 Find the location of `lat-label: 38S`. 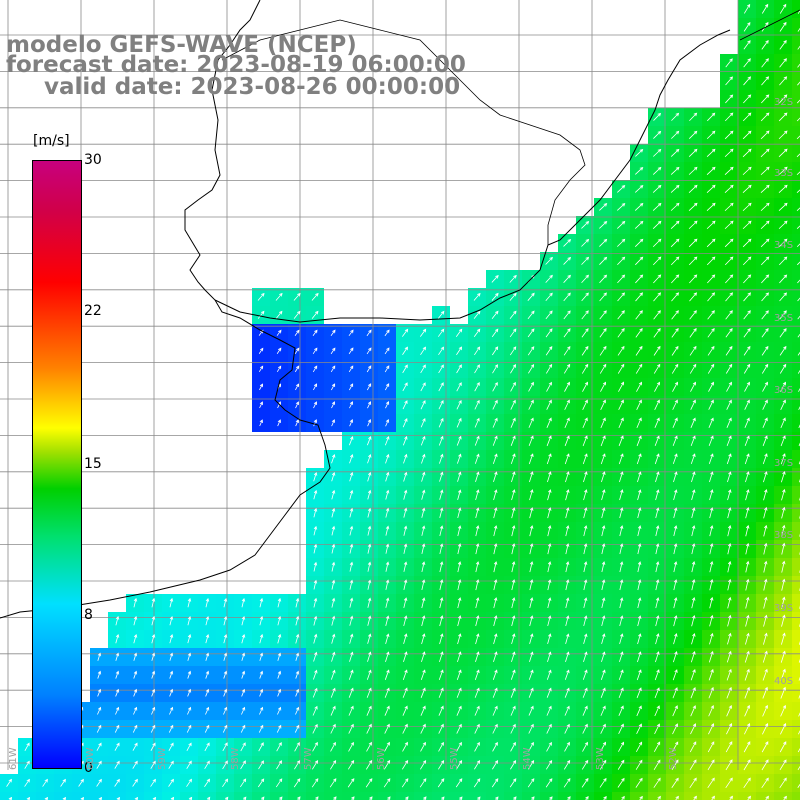

lat-label: 38S is located at coordinates (784, 535).